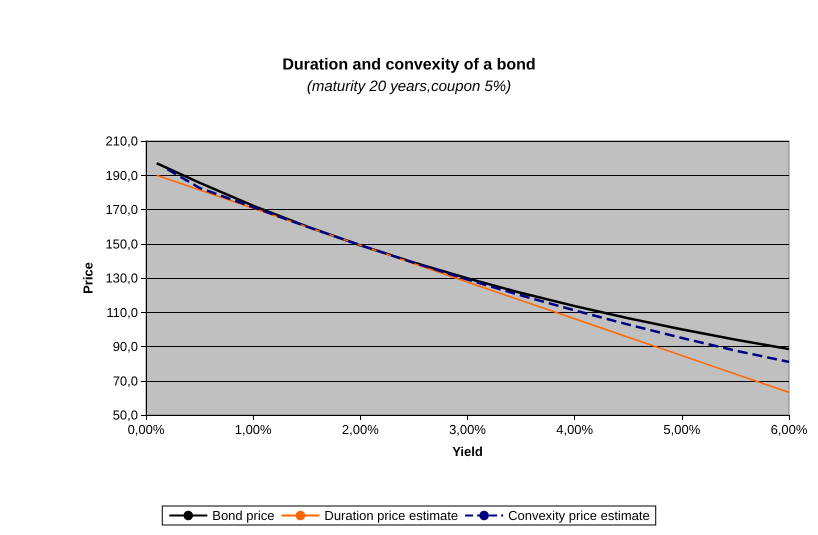 This screenshot has width=818, height=535. What do you see at coordinates (146, 429) in the screenshot?
I see `x-tick-label: 0,00%` at bounding box center [146, 429].